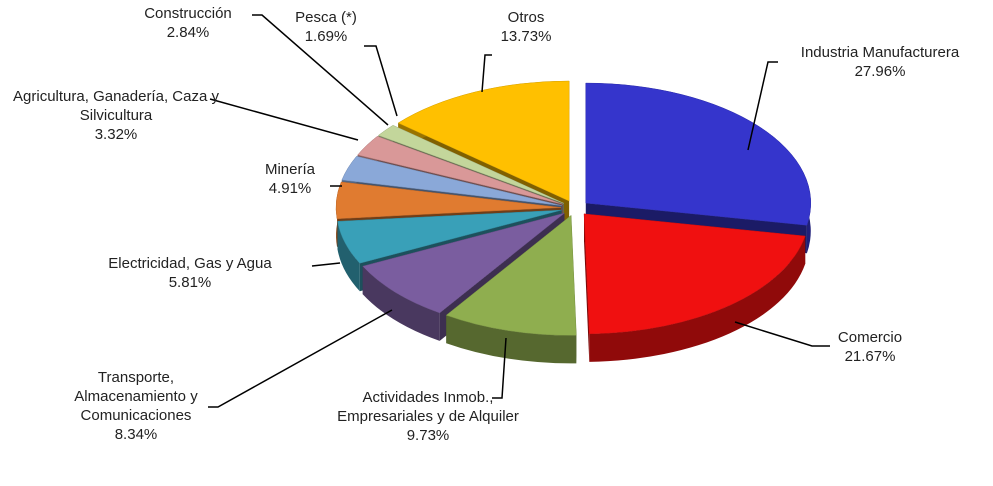 This screenshot has width=993, height=486. Describe the element at coordinates (116, 134) in the screenshot. I see `value-label: 3.32%` at that location.